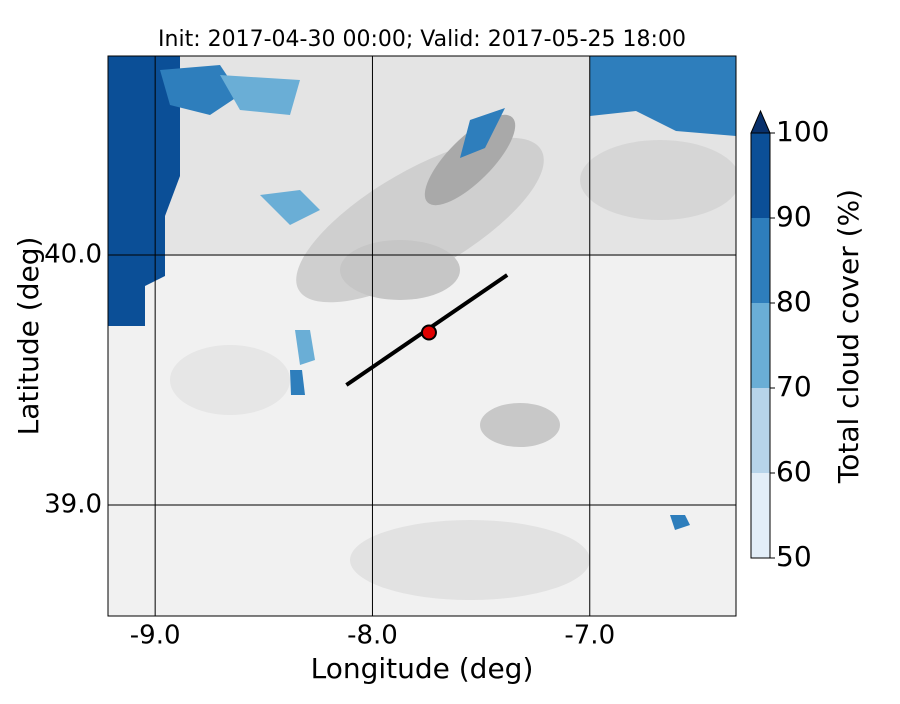 Image resolution: width=900 pixels, height=704 pixels. What do you see at coordinates (73, 505) in the screenshot?
I see `y-tick-label: 39.0` at bounding box center [73, 505].